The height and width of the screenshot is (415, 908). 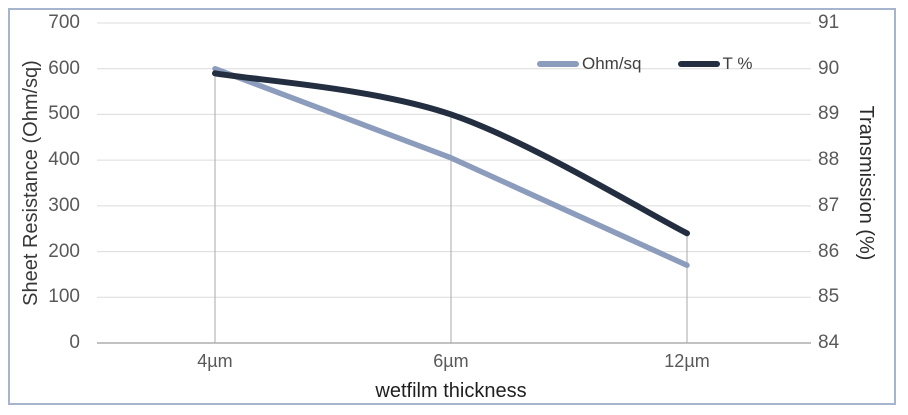 What do you see at coordinates (829, 342) in the screenshot?
I see `right-axis-tick-label: 84` at bounding box center [829, 342].